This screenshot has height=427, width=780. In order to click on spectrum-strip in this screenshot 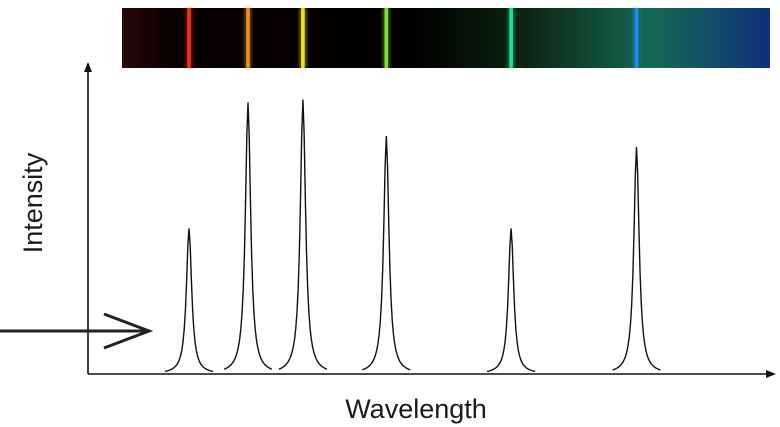, I will do `click(446, 38)`.